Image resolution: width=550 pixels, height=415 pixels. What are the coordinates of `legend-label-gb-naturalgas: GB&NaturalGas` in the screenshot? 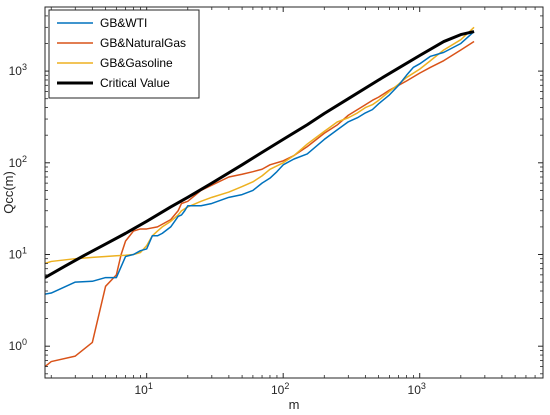 It's located at (143, 43).